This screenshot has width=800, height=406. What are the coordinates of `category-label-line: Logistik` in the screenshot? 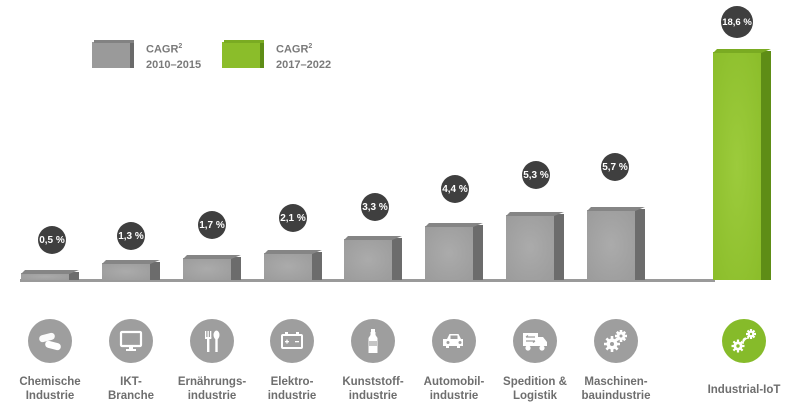 It's located at (535, 396).